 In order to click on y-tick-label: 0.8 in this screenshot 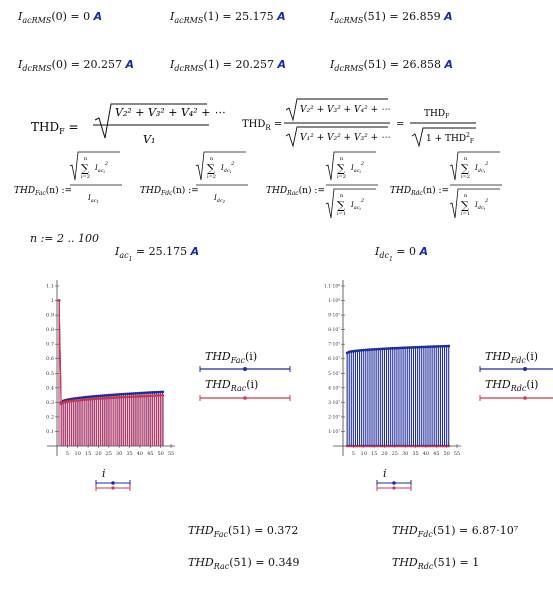, I will do `click(50, 330)`.